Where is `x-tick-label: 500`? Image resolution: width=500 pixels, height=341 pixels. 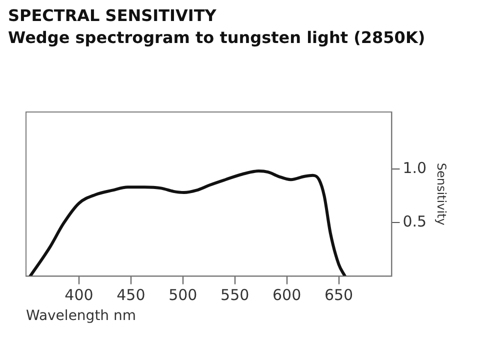 x-tick-label: 500 is located at coordinates (183, 295).